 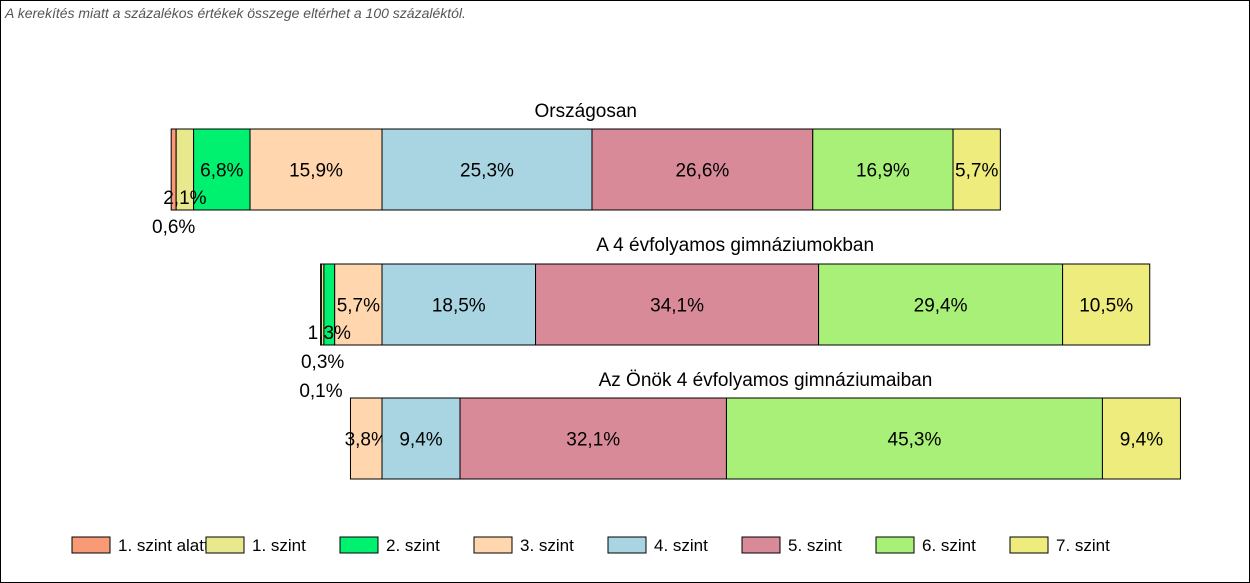 I want to click on data-label-0-2: 6,8%, so click(x=221, y=171).